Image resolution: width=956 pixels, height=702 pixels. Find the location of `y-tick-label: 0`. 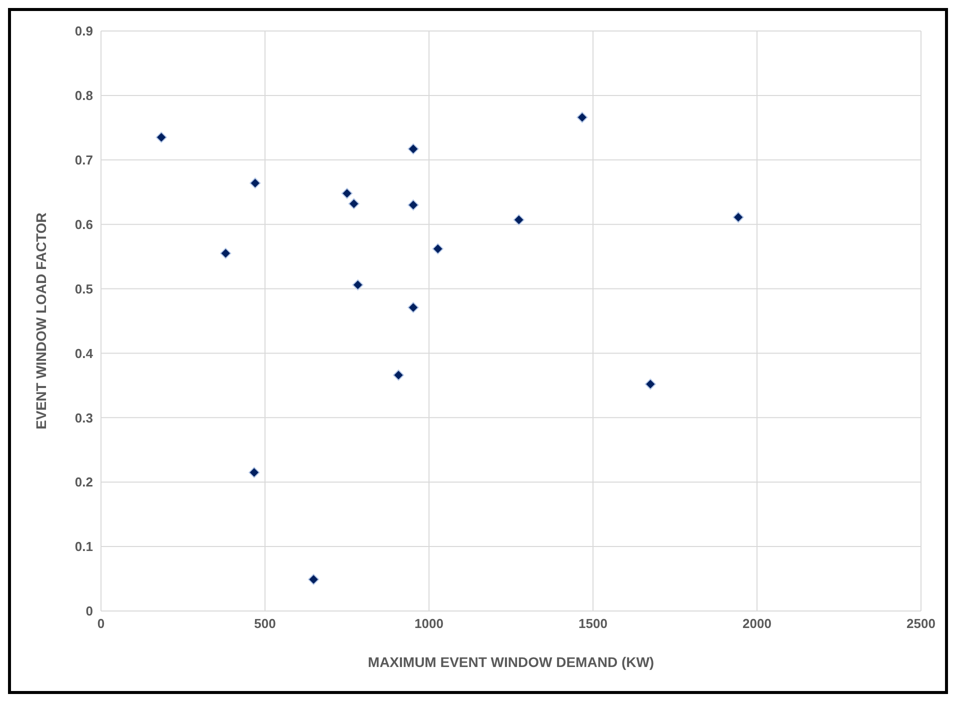

y-tick-label: 0 is located at coordinates (89, 611).